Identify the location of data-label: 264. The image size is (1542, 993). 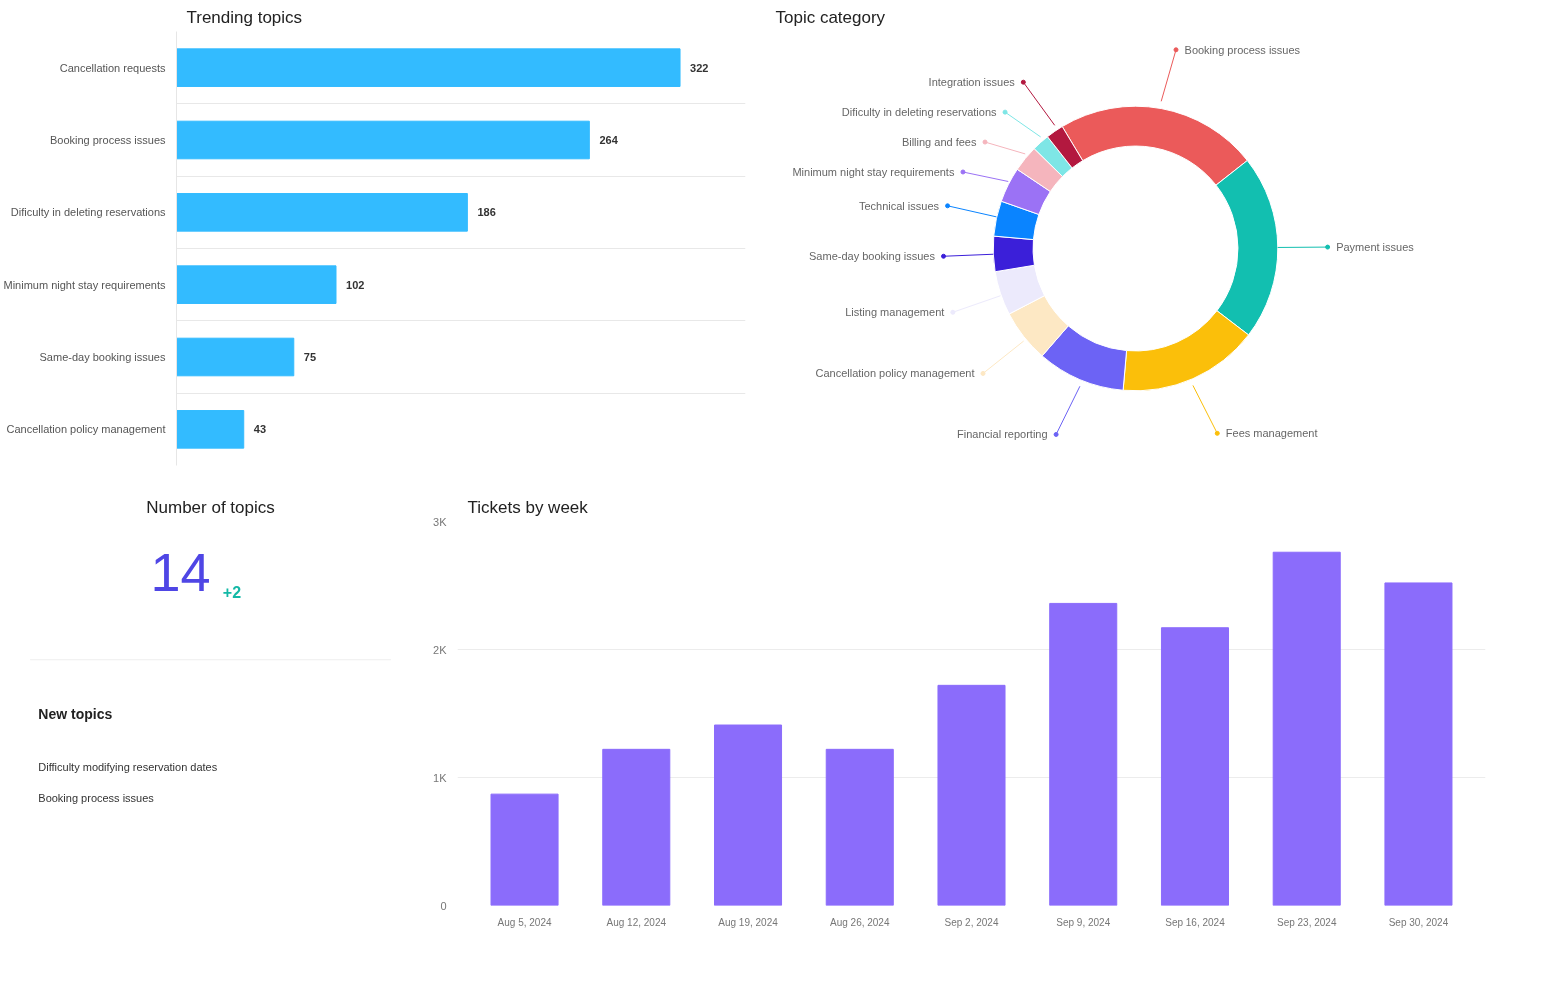
(609, 140).